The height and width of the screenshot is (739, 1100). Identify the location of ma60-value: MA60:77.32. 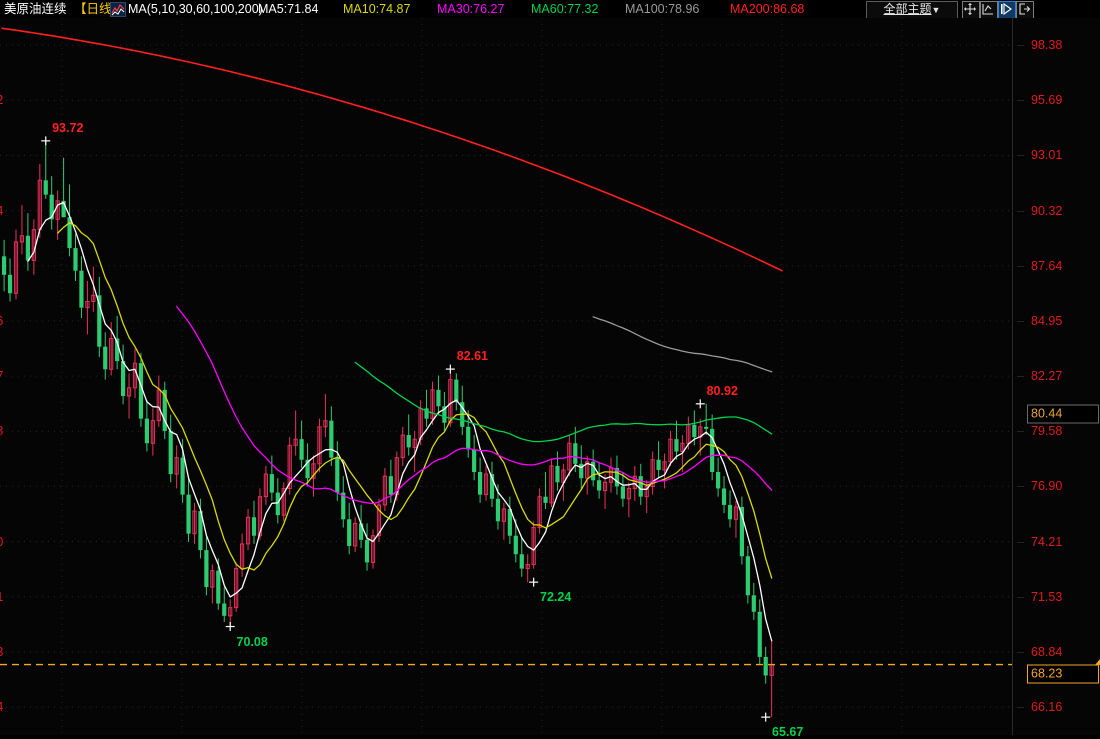
(565, 9).